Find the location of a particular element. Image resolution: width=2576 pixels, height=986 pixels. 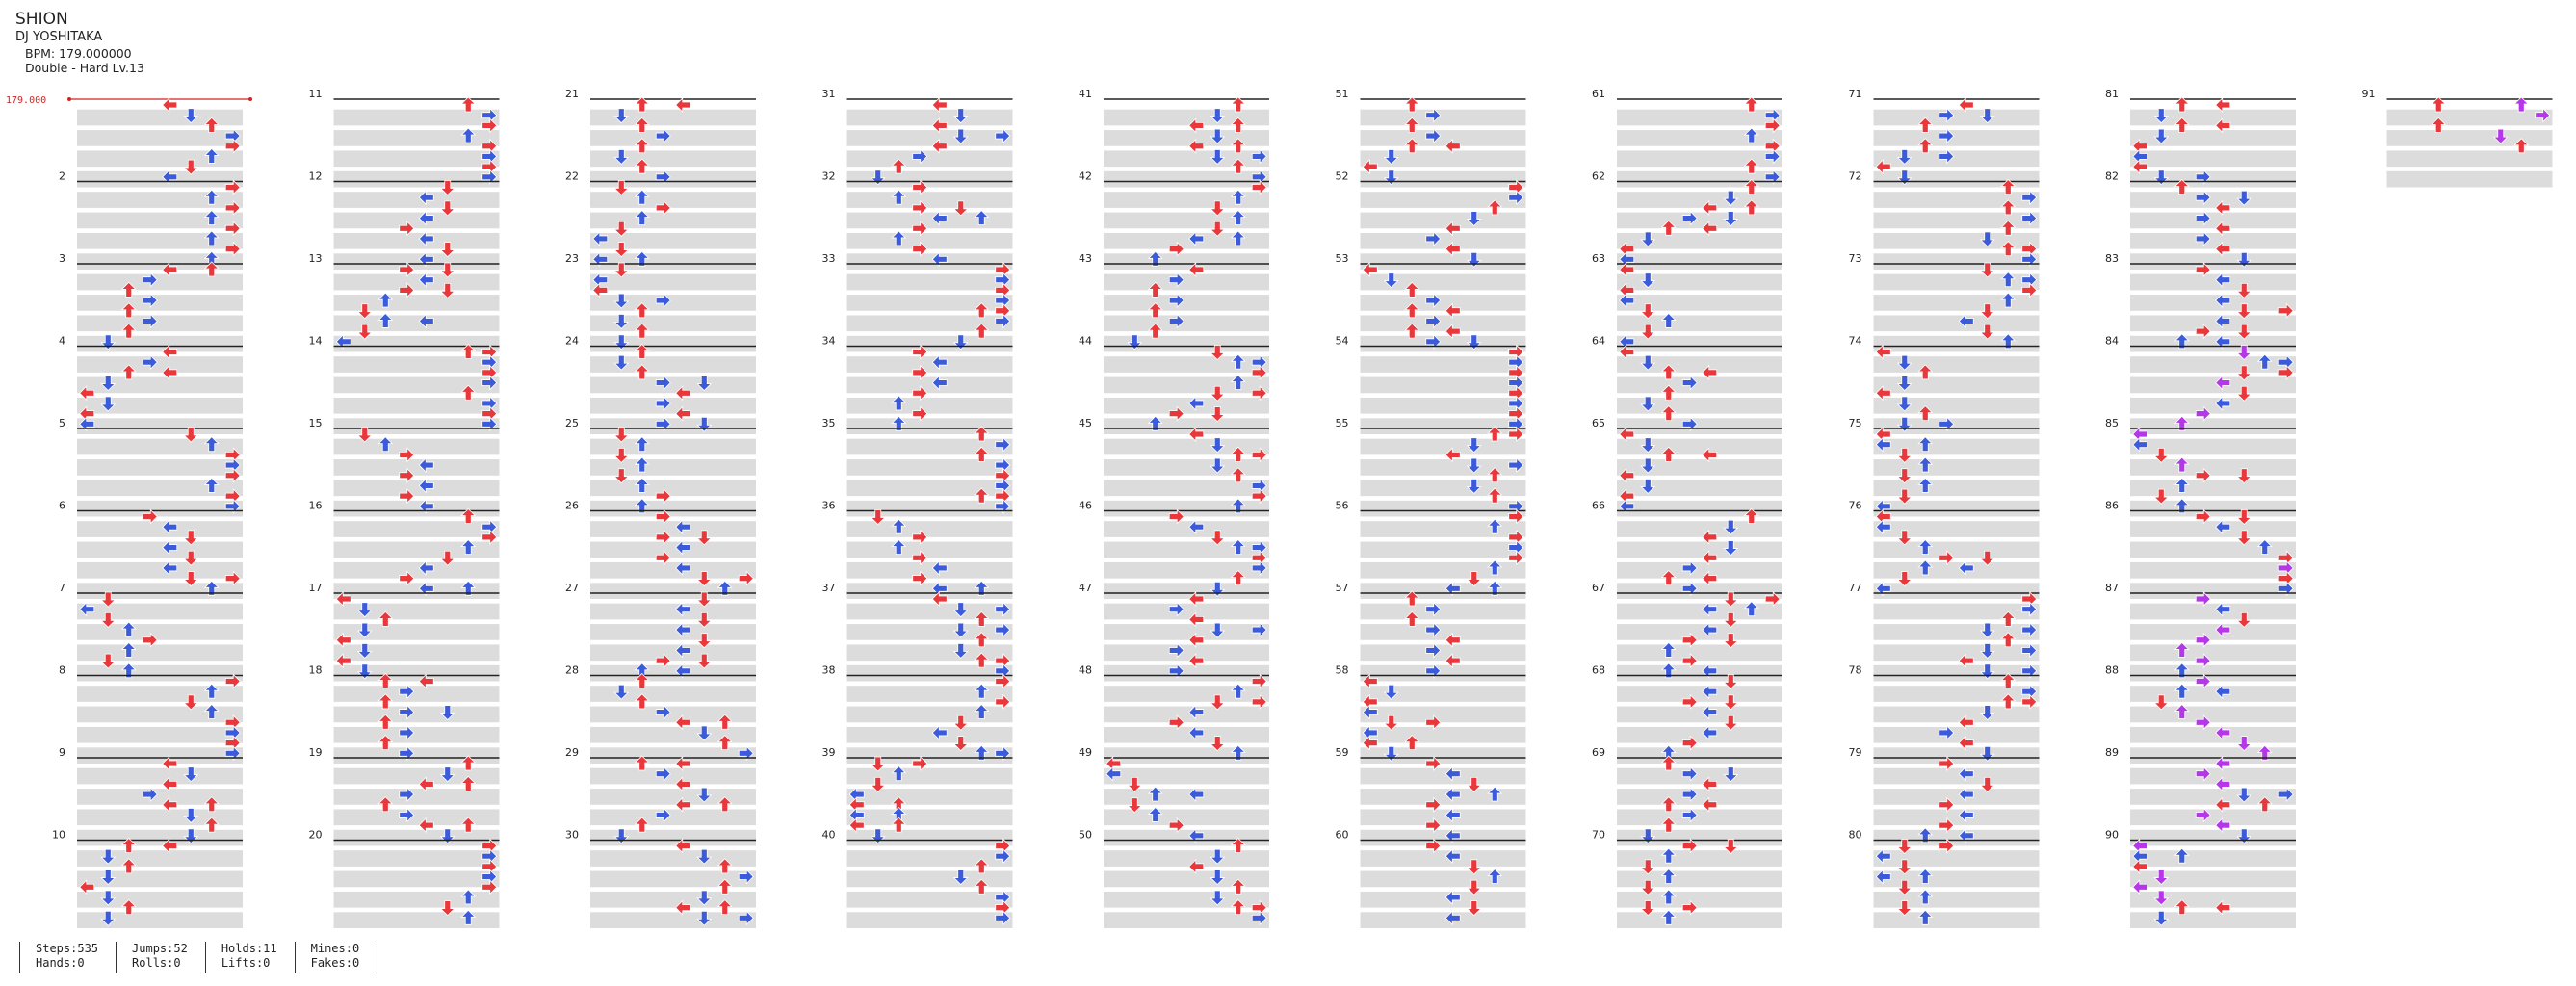

stat-fakes: Fakes:0 is located at coordinates (335, 963).